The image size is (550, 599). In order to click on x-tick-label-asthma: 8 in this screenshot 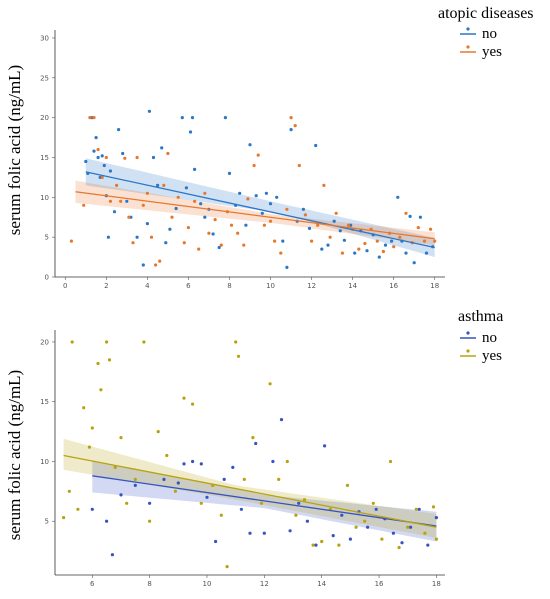, I will do `click(149, 584)`.